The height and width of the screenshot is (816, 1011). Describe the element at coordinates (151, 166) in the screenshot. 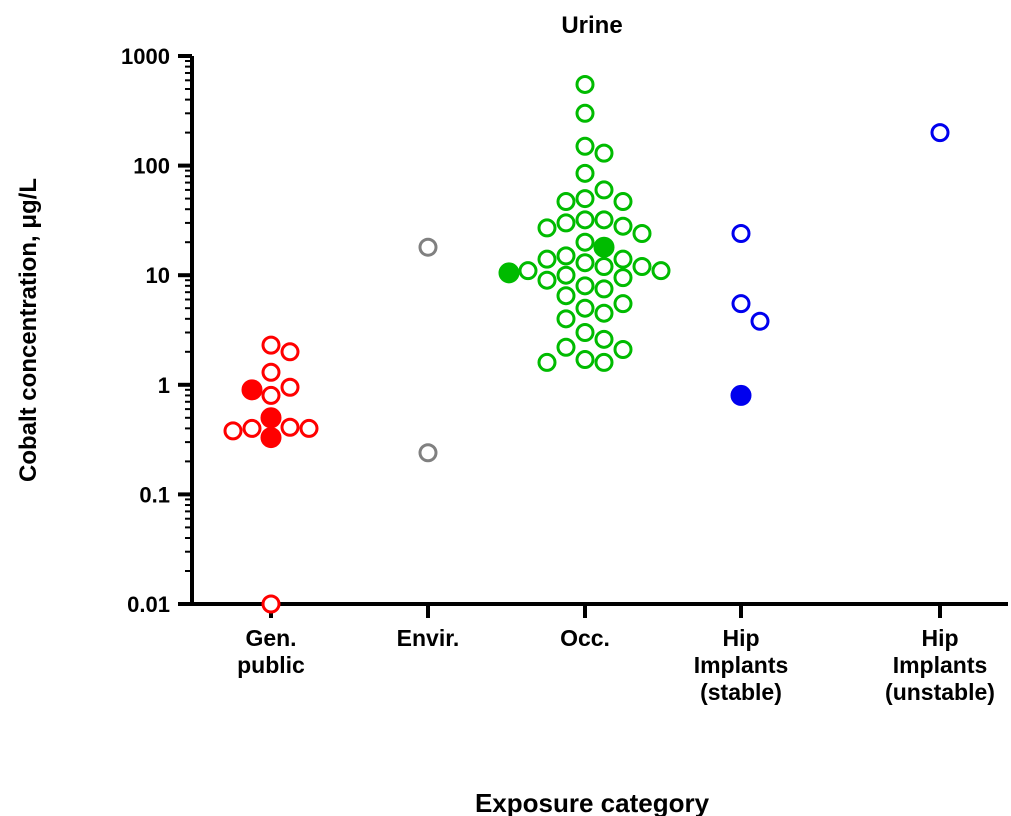

I see `y-tick-label: 100` at that location.